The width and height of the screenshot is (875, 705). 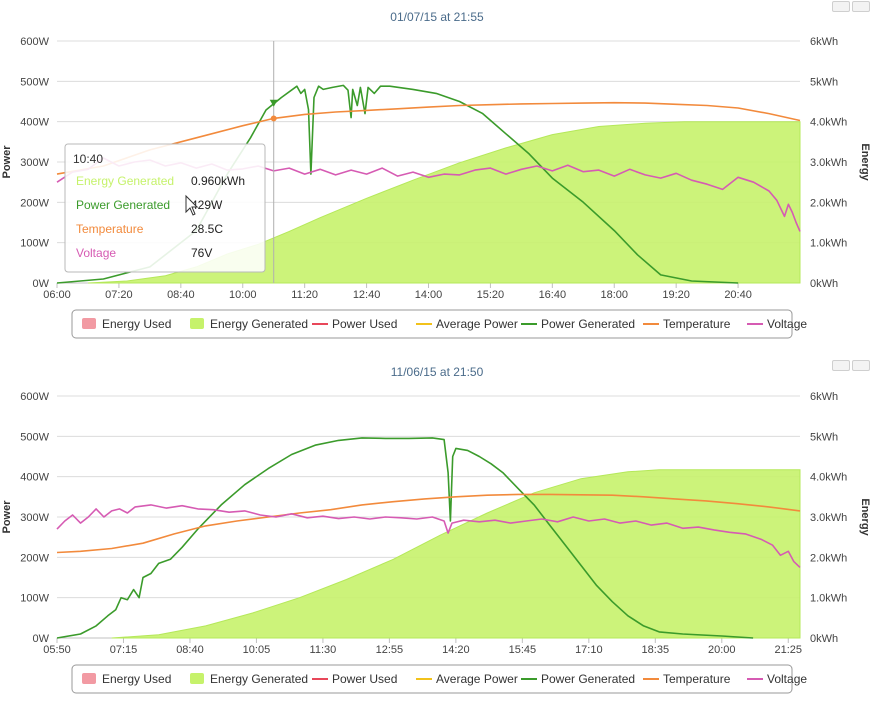 I want to click on x-tick-label: 15:20, so click(x=491, y=295).